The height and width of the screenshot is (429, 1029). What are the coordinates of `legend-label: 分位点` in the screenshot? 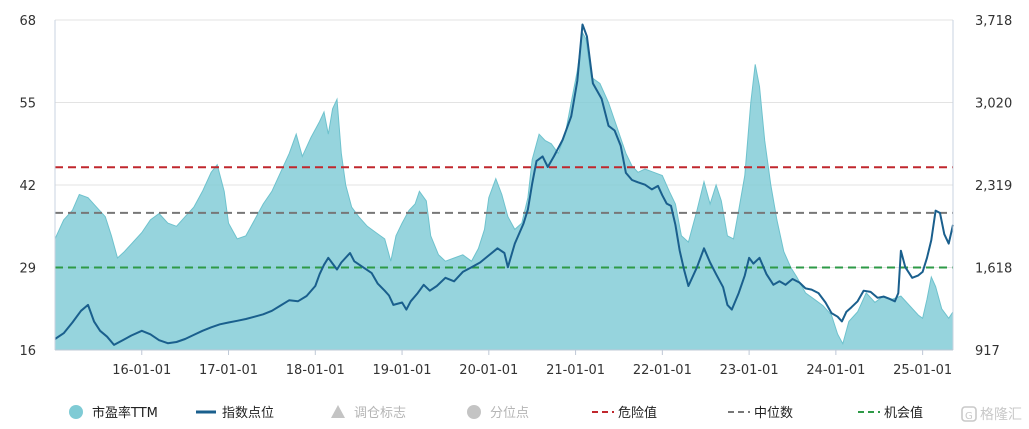 It's located at (509, 413).